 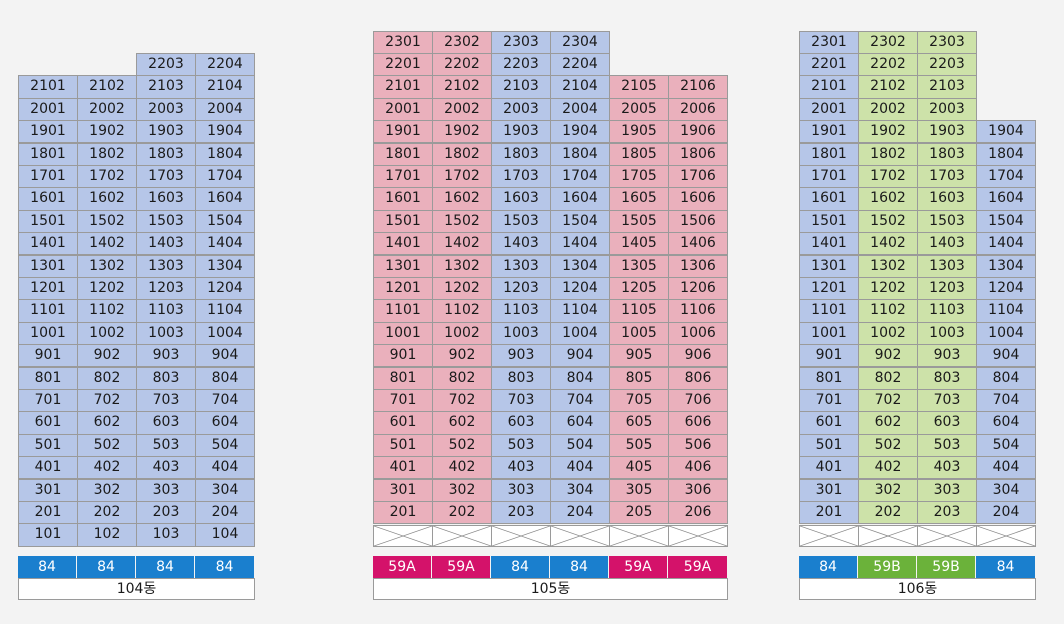 I want to click on unit-size-row: 59A 59A 84 84 59A 59A, so click(x=550, y=567).